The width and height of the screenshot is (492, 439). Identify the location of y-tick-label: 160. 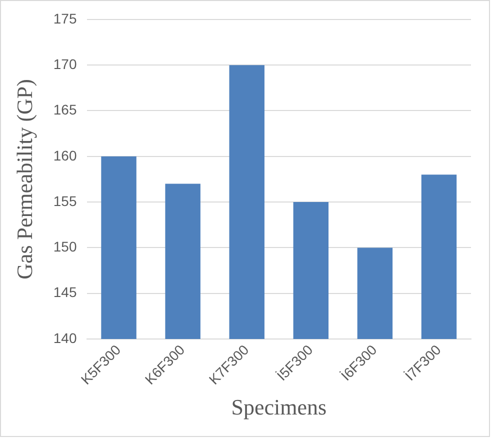
(65, 155).